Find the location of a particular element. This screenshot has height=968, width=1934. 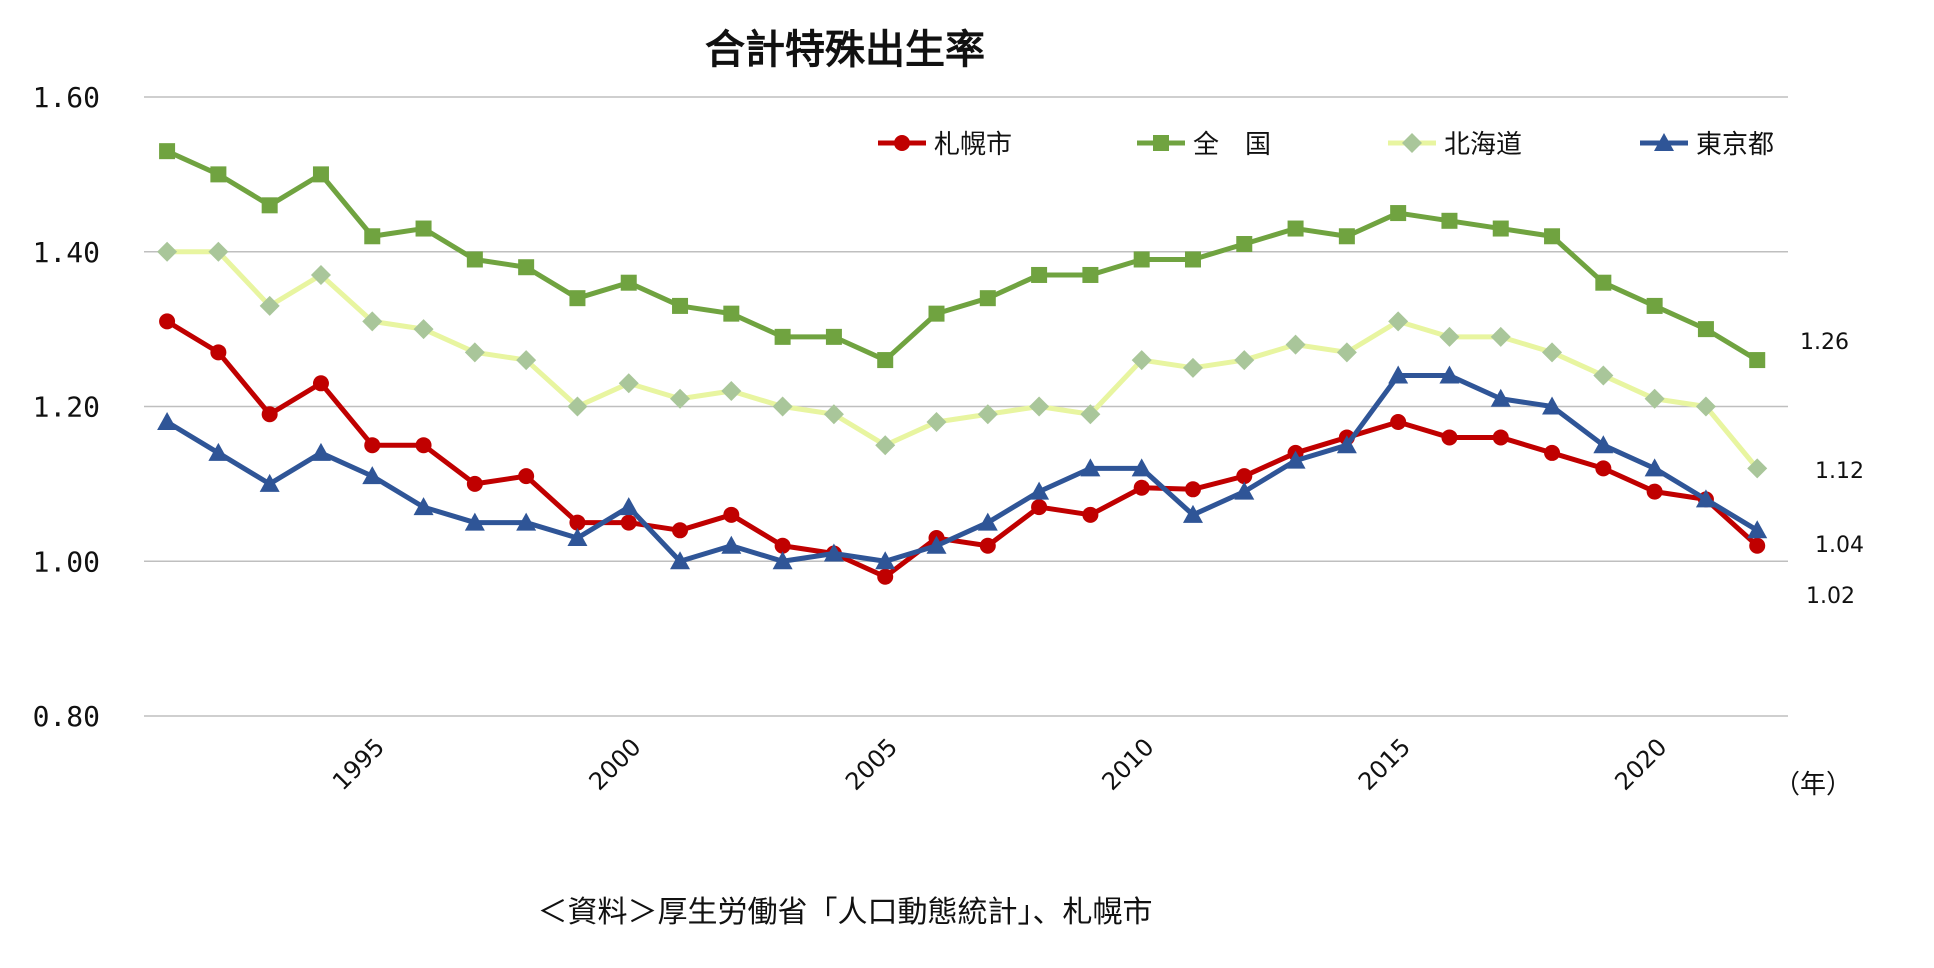

legend-label: 札幌市 is located at coordinates (973, 145).